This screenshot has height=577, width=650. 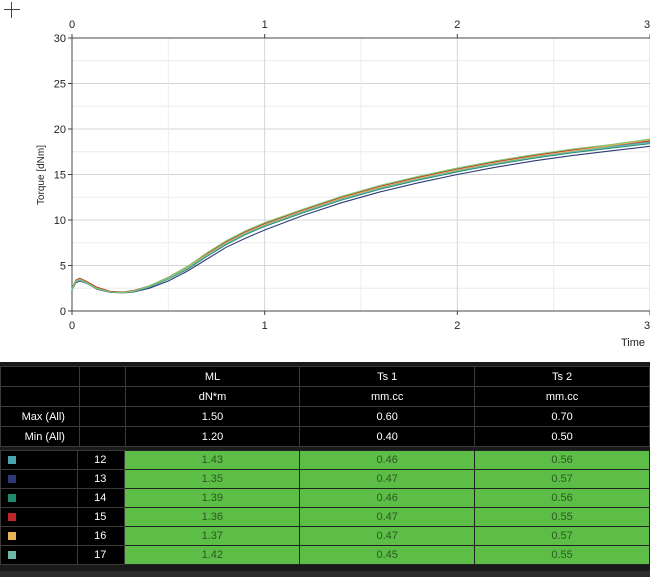 I want to click on y-axis-label: Torque [dNm], so click(x=41, y=175).